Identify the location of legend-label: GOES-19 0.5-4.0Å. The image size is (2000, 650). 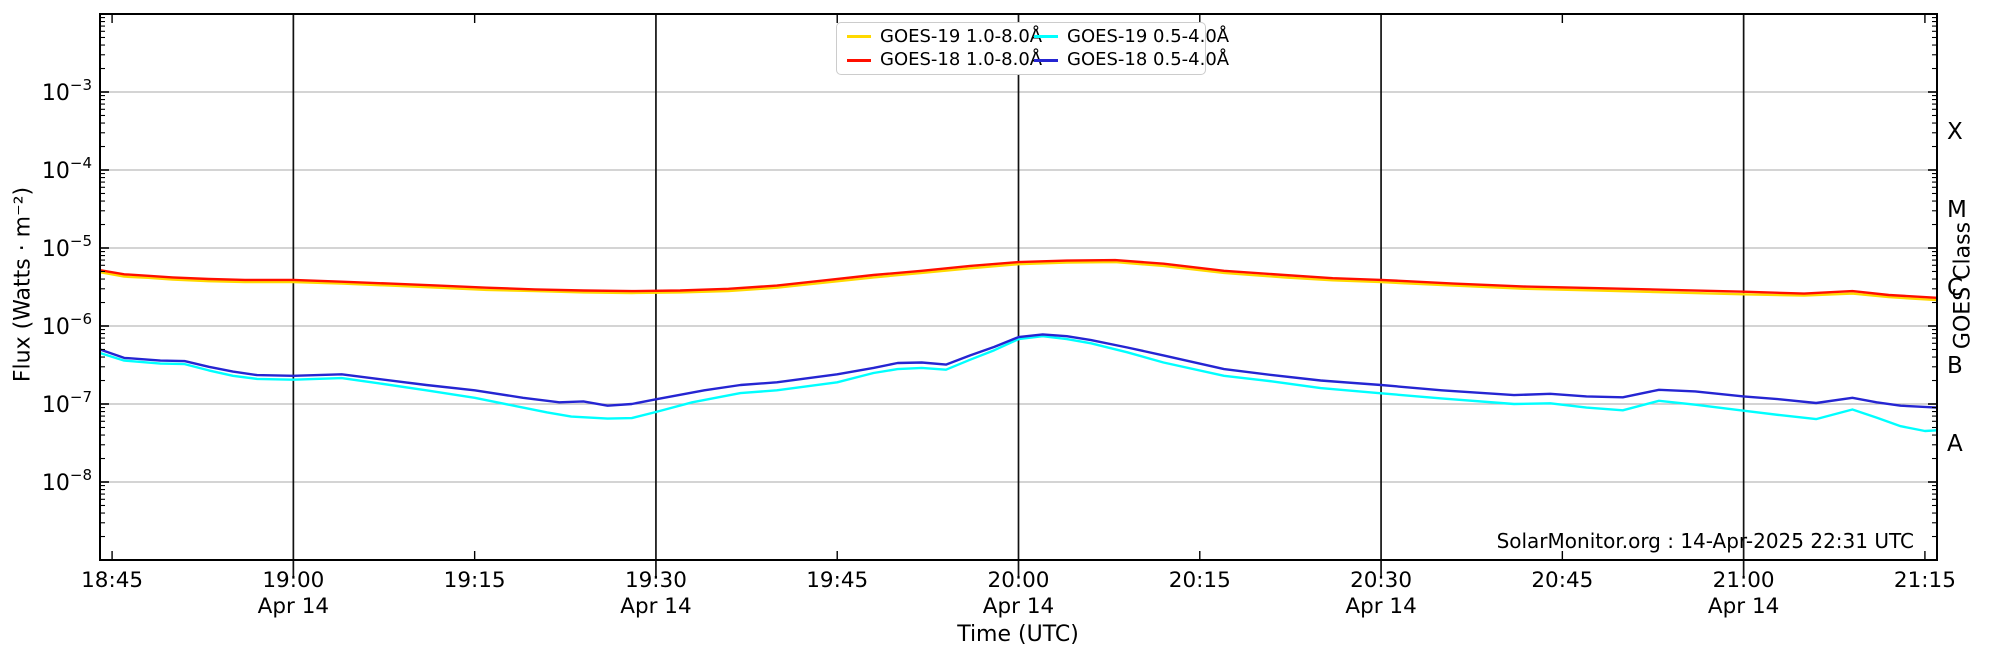
(1148, 36).